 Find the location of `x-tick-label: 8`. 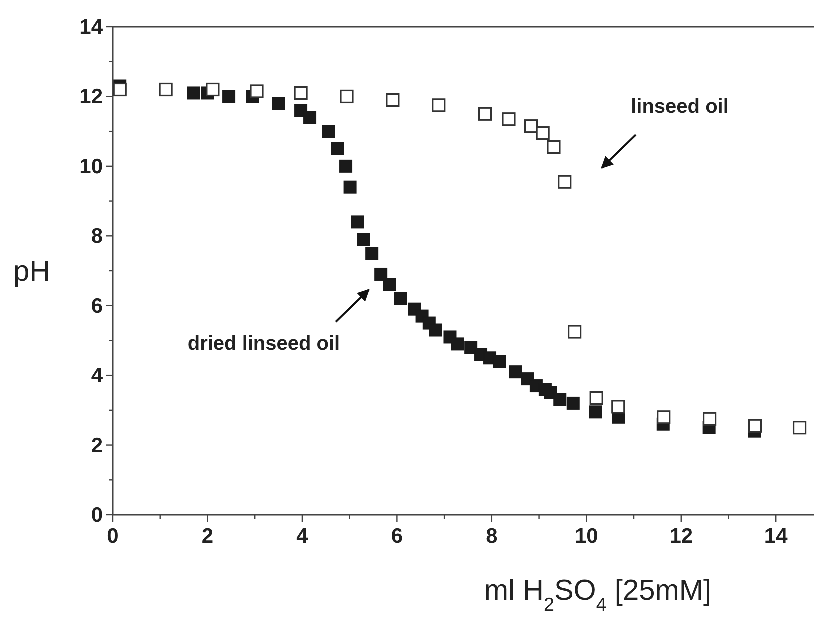

x-tick-label: 8 is located at coordinates (492, 536).